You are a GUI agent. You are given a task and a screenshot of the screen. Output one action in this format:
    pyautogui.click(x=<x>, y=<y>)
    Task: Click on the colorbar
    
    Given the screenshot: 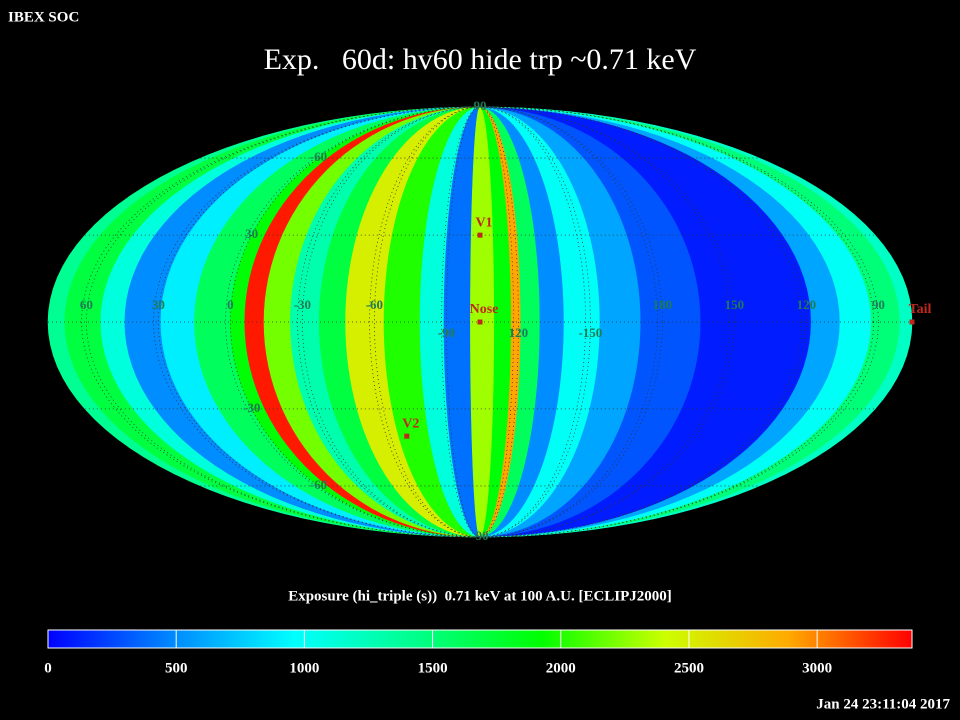 What is the action you would take?
    pyautogui.click(x=480, y=639)
    